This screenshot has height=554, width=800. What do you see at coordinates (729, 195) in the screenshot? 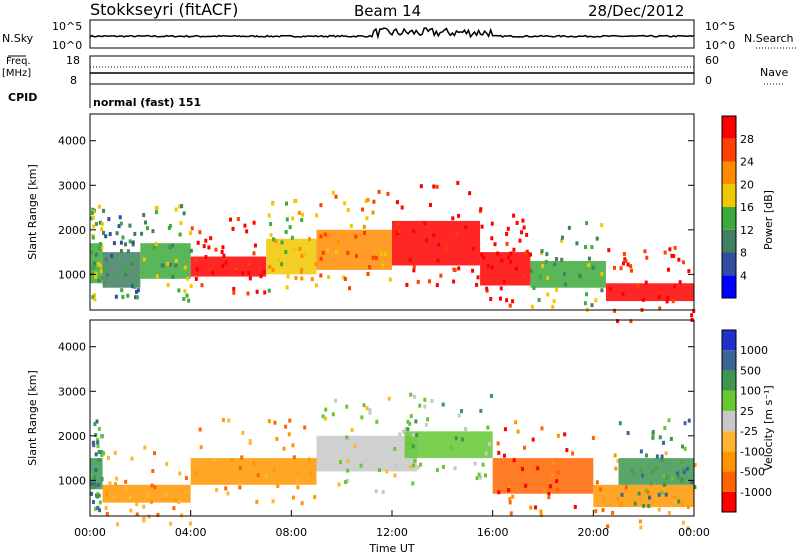
I see `power-colorbar-segment` at bounding box center [729, 195].